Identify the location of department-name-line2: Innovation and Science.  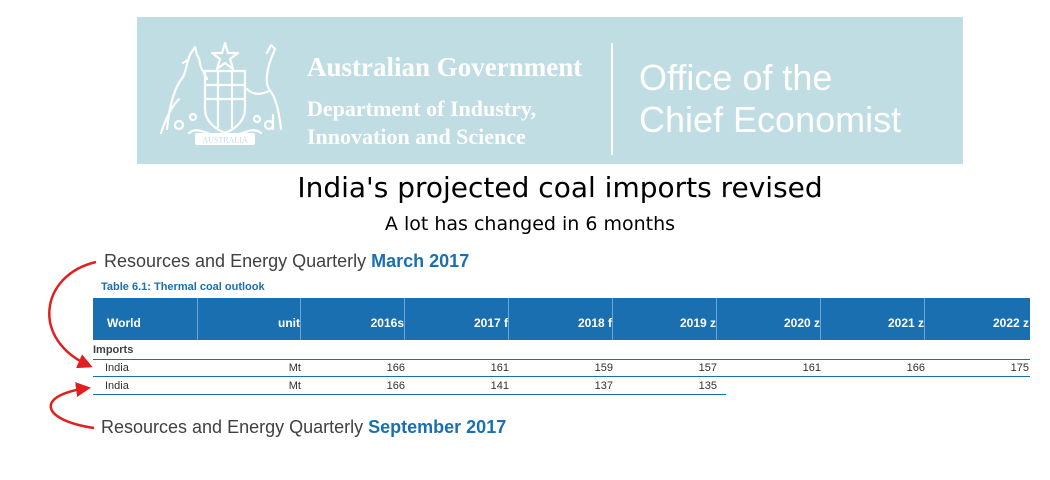
(416, 136).